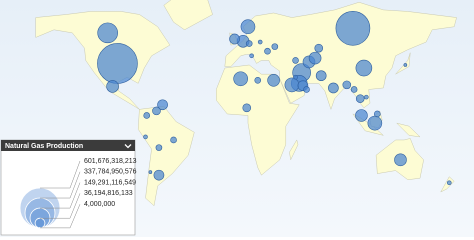 This screenshot has height=240, width=474. I want to click on legend-label: 601,676,318,213, so click(110, 161).